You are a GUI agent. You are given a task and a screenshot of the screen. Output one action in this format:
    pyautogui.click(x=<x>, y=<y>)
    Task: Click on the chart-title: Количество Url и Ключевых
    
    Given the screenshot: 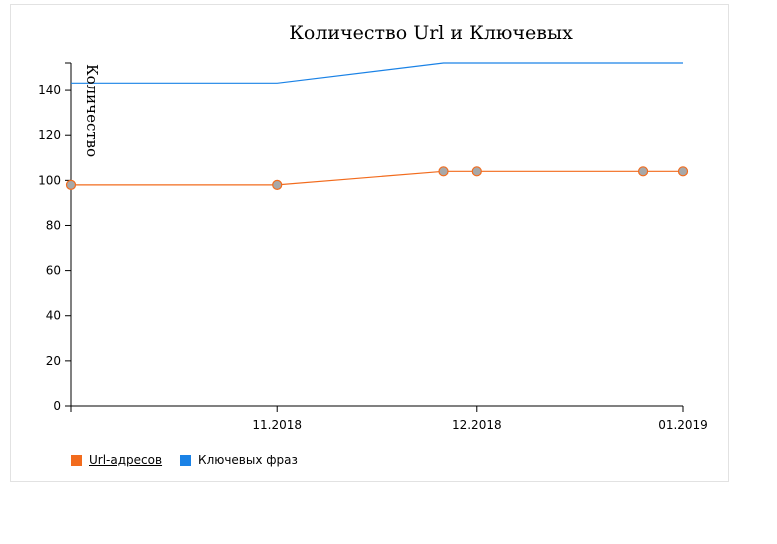 What is the action you would take?
    pyautogui.click(x=431, y=33)
    